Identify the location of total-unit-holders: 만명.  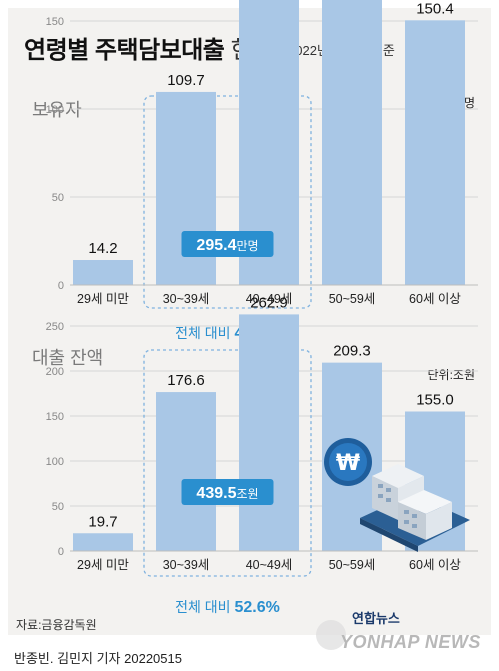
(247, 246).